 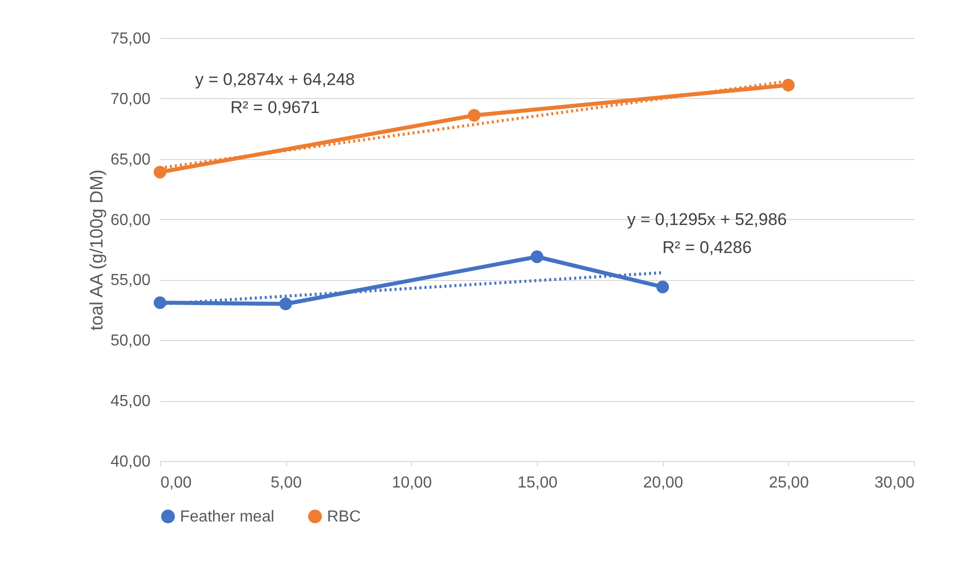 What do you see at coordinates (130, 341) in the screenshot?
I see `y-tick-label: 50,00` at bounding box center [130, 341].